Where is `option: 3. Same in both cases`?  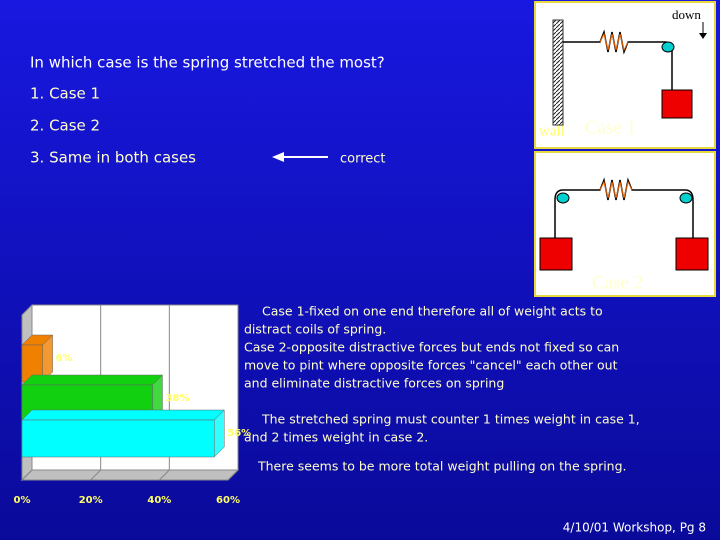
option: 3. Same in both cases is located at coordinates (113, 158).